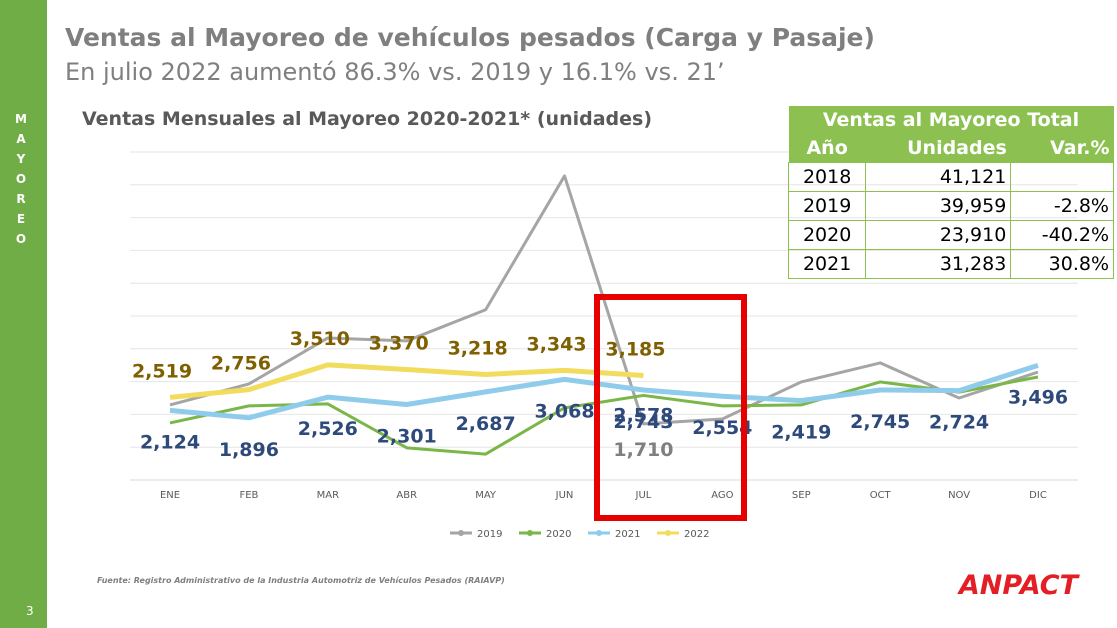 The height and width of the screenshot is (628, 1117). Describe the element at coordinates (722, 495) in the screenshot. I see `x-tick-label: AGO` at that location.